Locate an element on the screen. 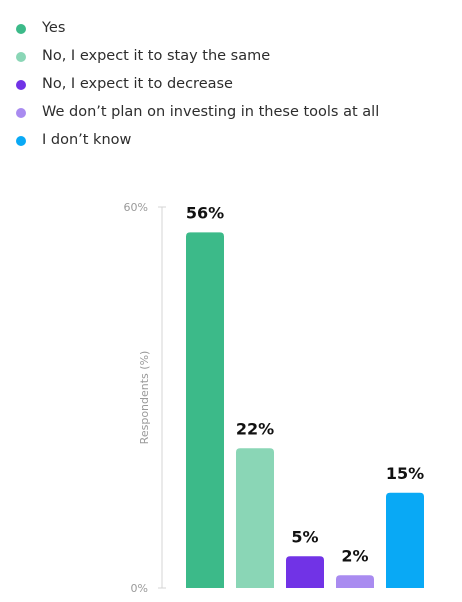  bar-value-label: 22% is located at coordinates (255, 428).